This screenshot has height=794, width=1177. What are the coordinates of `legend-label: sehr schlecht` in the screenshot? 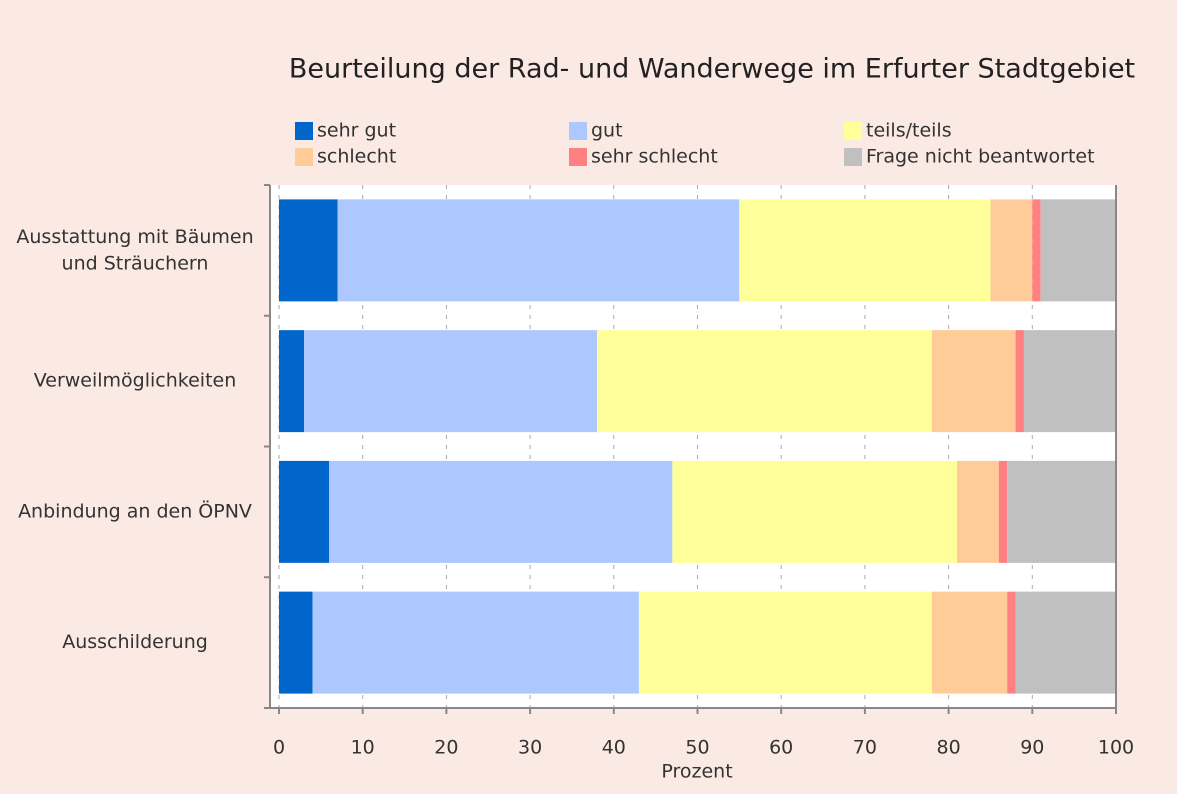 It's located at (654, 157).